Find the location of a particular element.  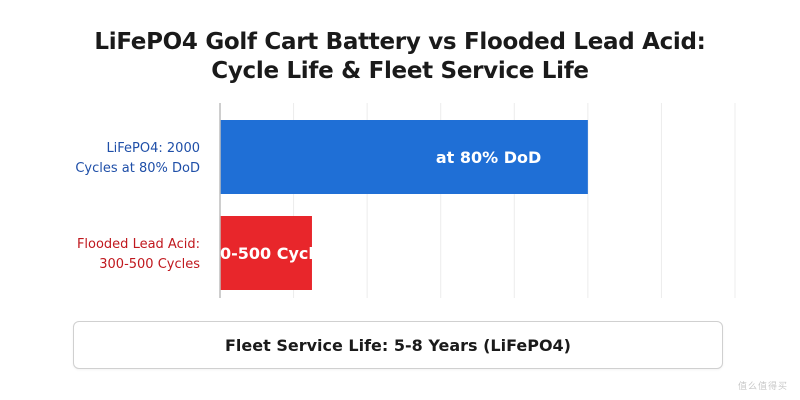

category-label-0-line-2: Cycles at 80% DoD is located at coordinates (137, 168).